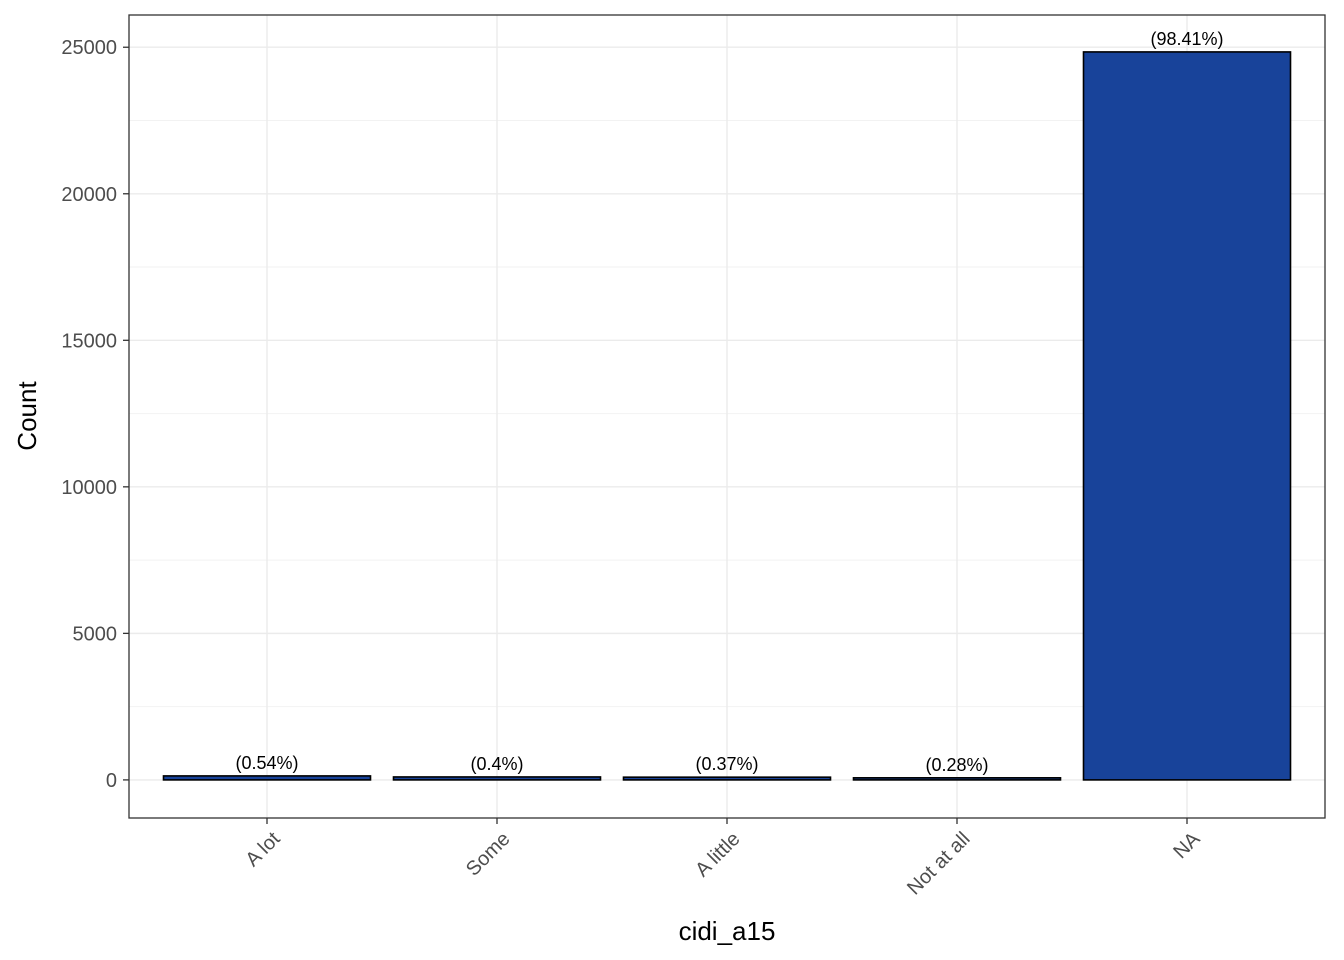 The image size is (1344, 960). Describe the element at coordinates (111, 781) in the screenshot. I see `y-tick-label: 0` at that location.